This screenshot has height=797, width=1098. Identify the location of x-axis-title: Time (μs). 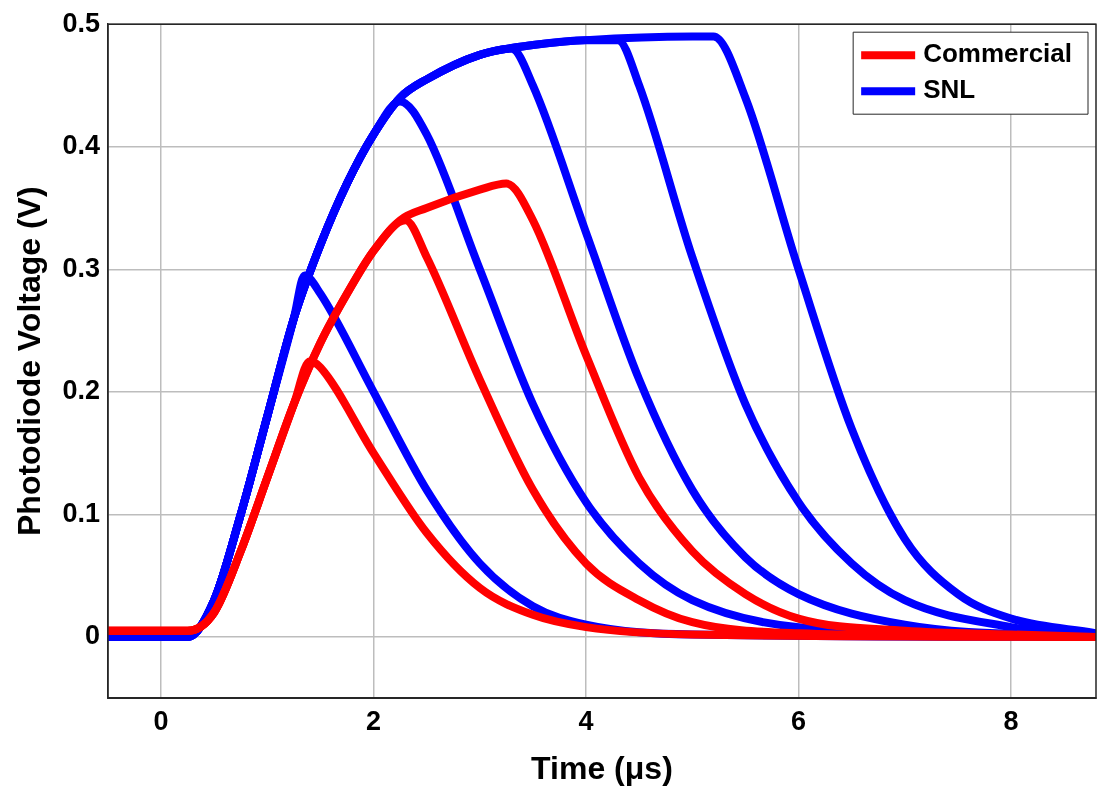
(602, 767).